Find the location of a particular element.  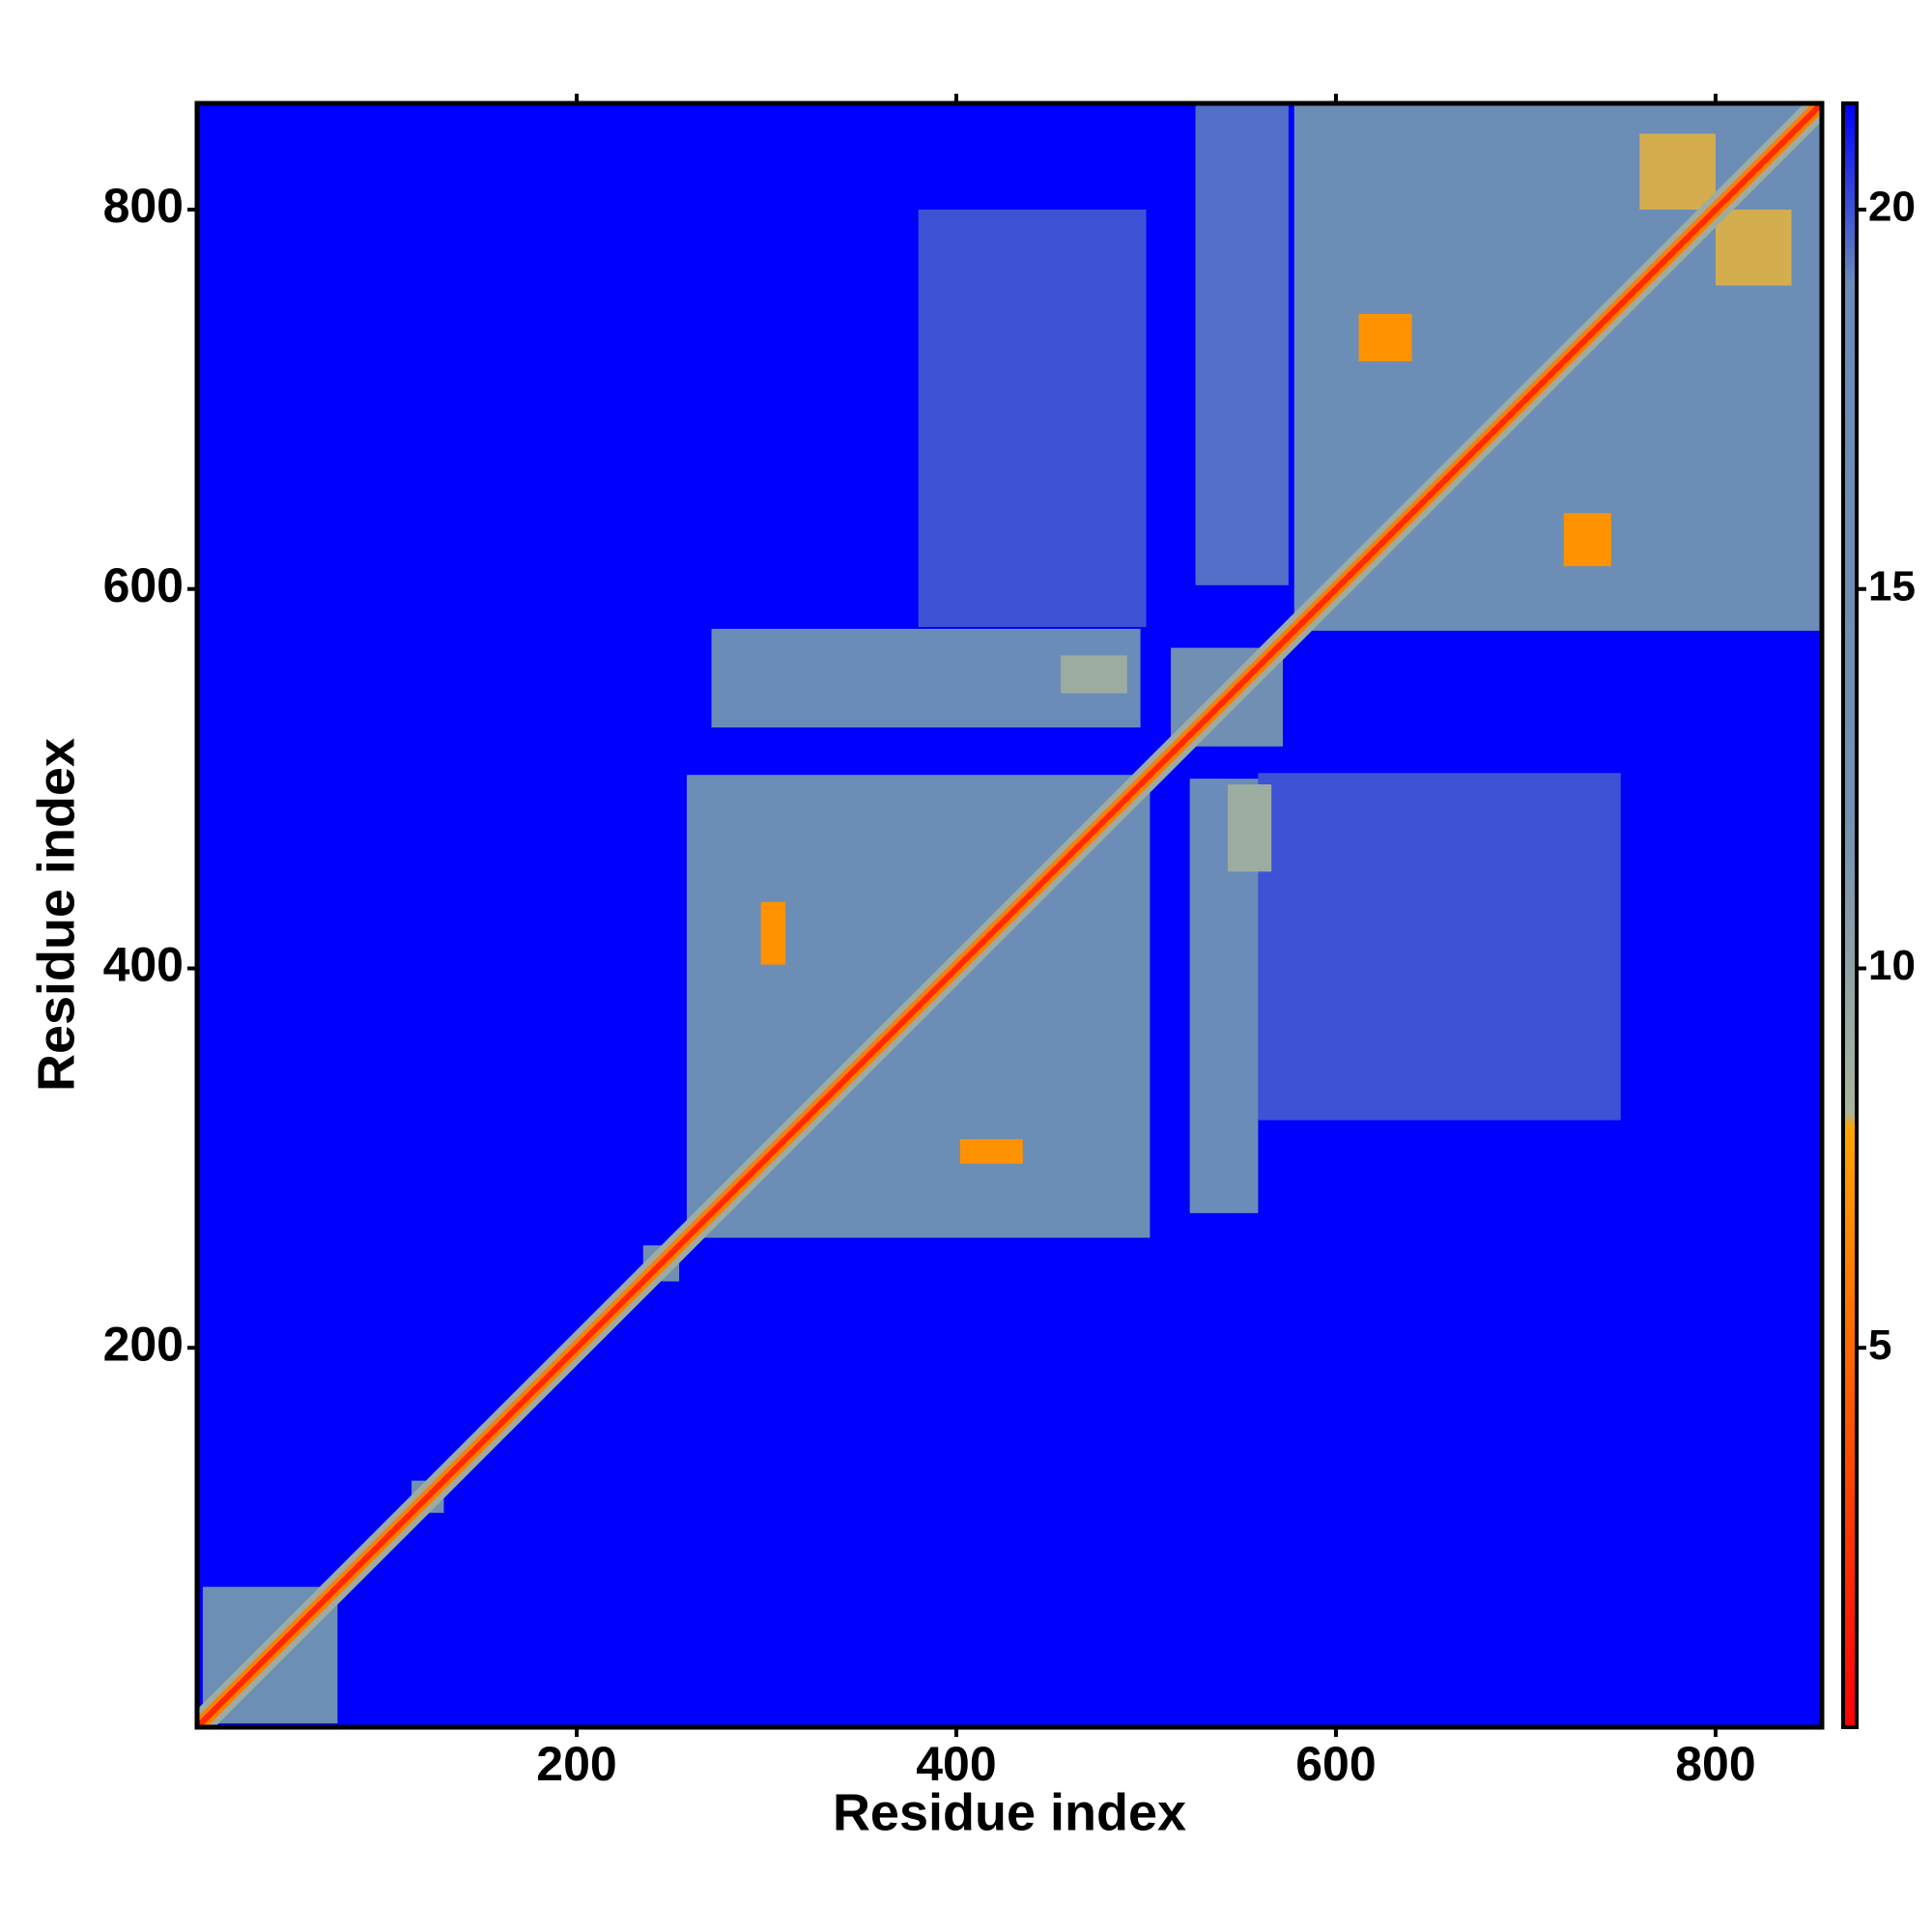

y-tick-label: 200 is located at coordinates (143, 1344).